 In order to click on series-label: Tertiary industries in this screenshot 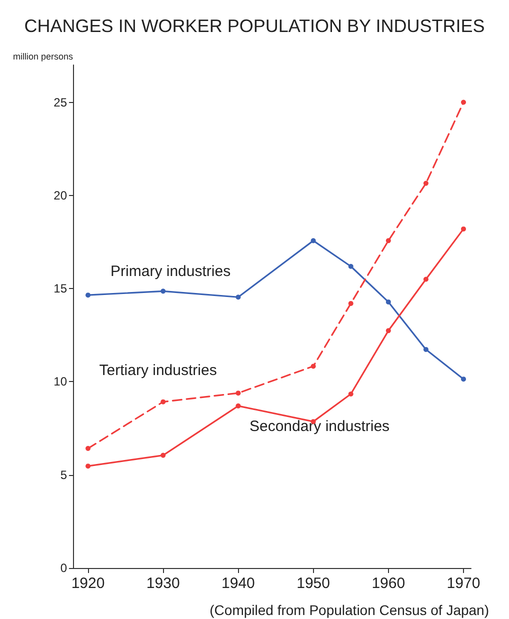, I will do `click(158, 370)`.